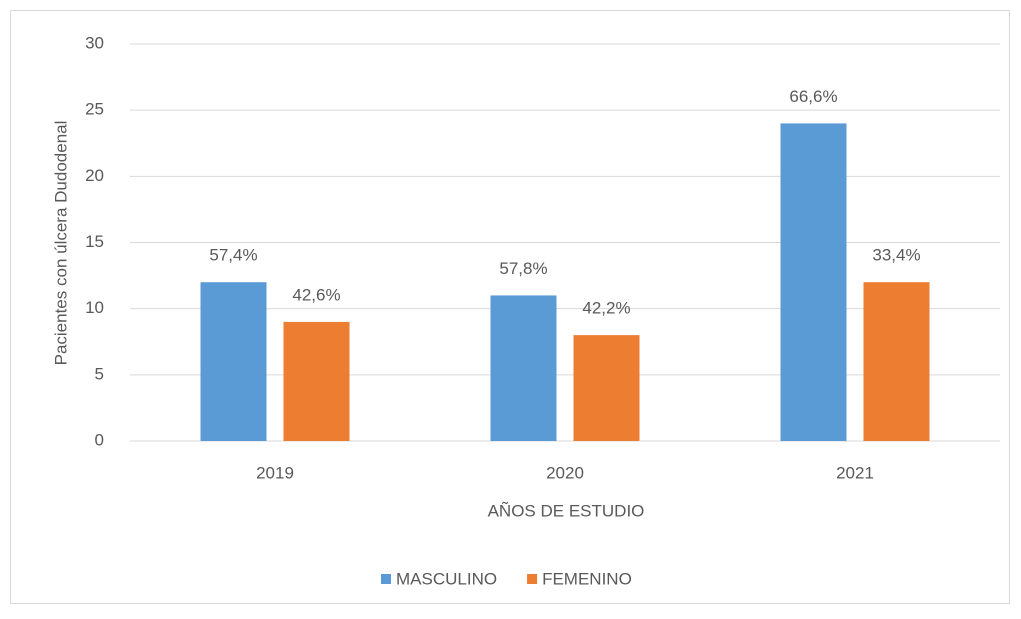 The image size is (1021, 619). What do you see at coordinates (587, 578) in the screenshot?
I see `legend-label: FEMENINO` at bounding box center [587, 578].